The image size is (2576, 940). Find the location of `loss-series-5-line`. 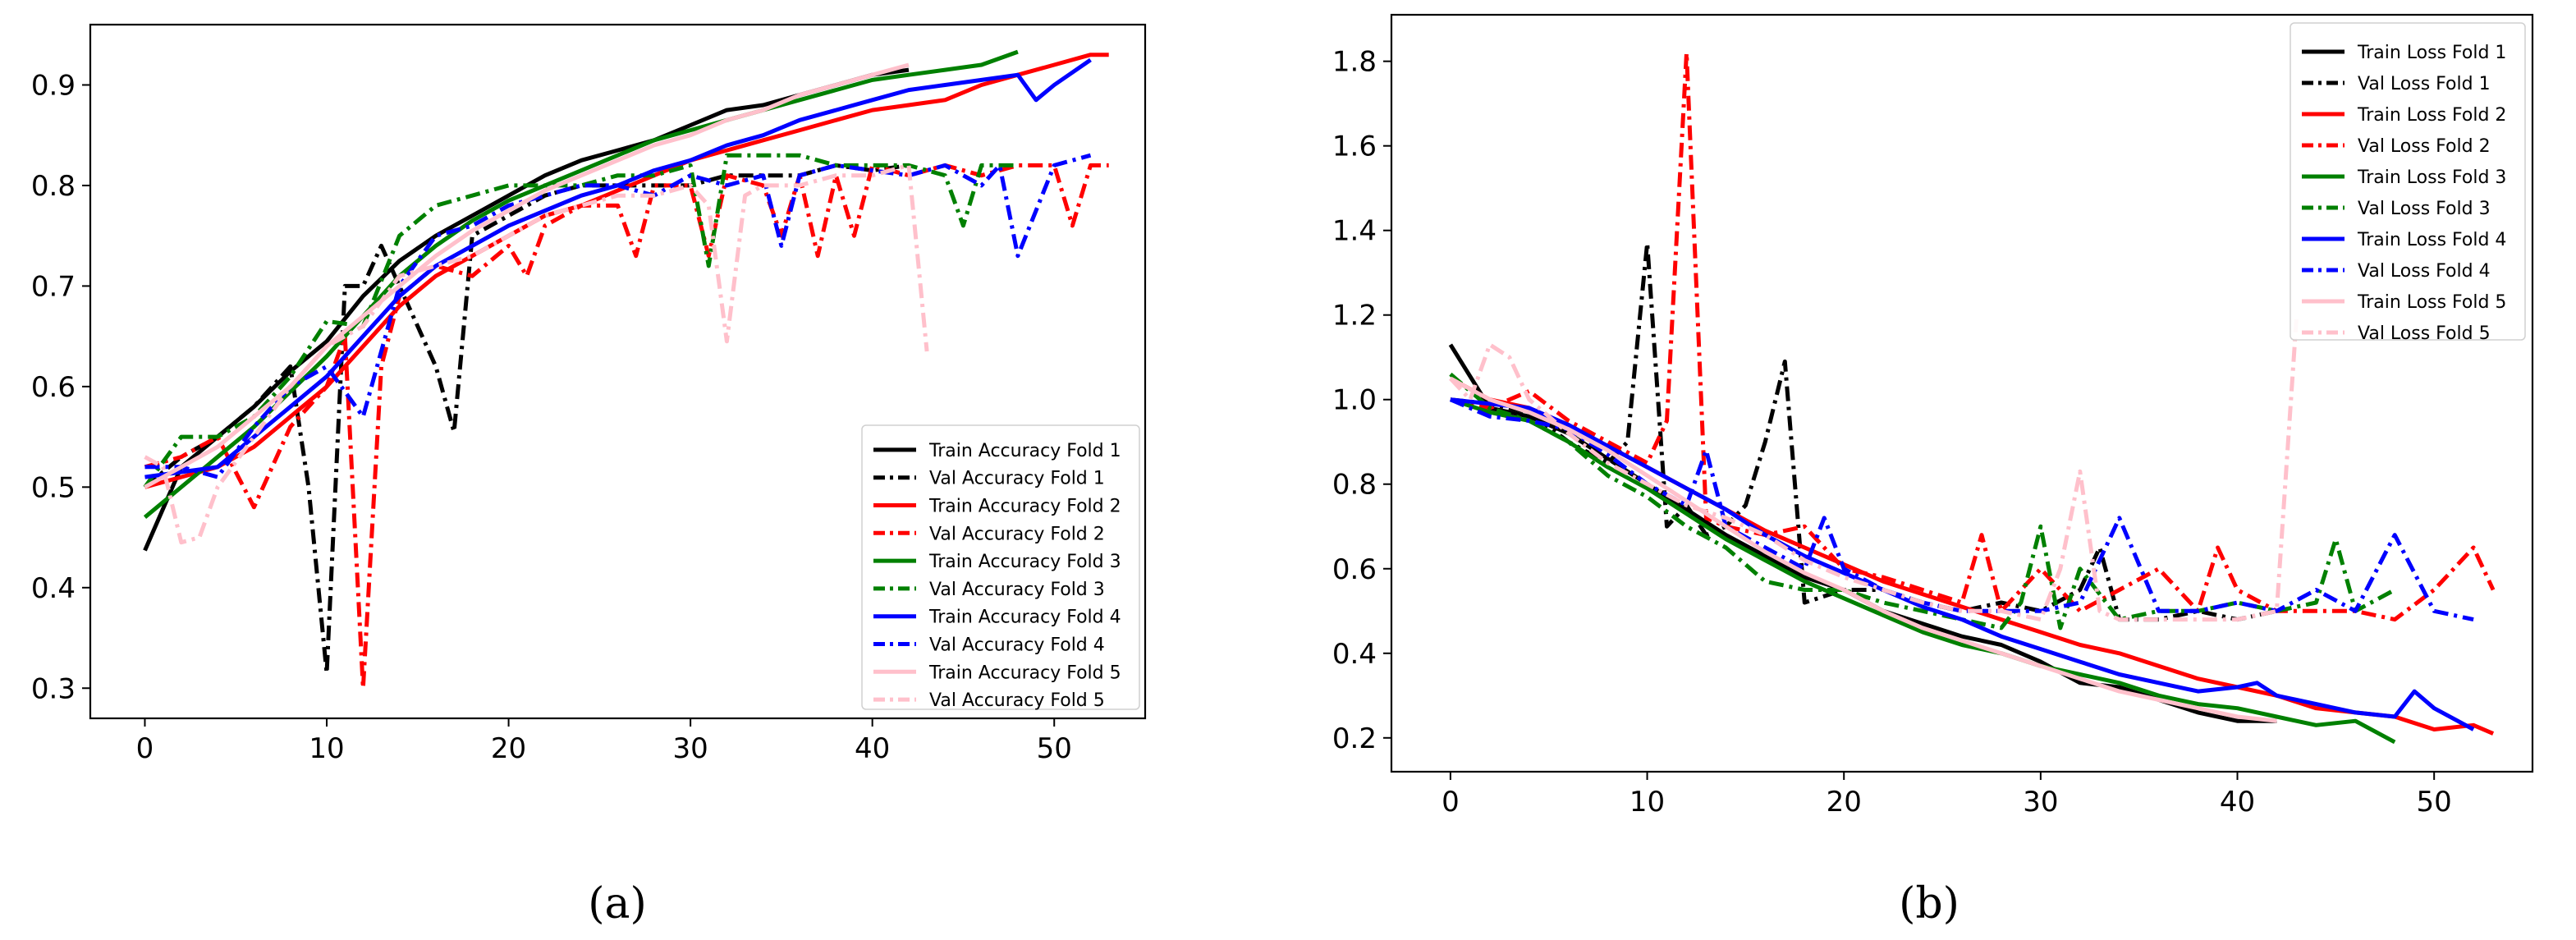

loss-series-5-line is located at coordinates (1923, 571).